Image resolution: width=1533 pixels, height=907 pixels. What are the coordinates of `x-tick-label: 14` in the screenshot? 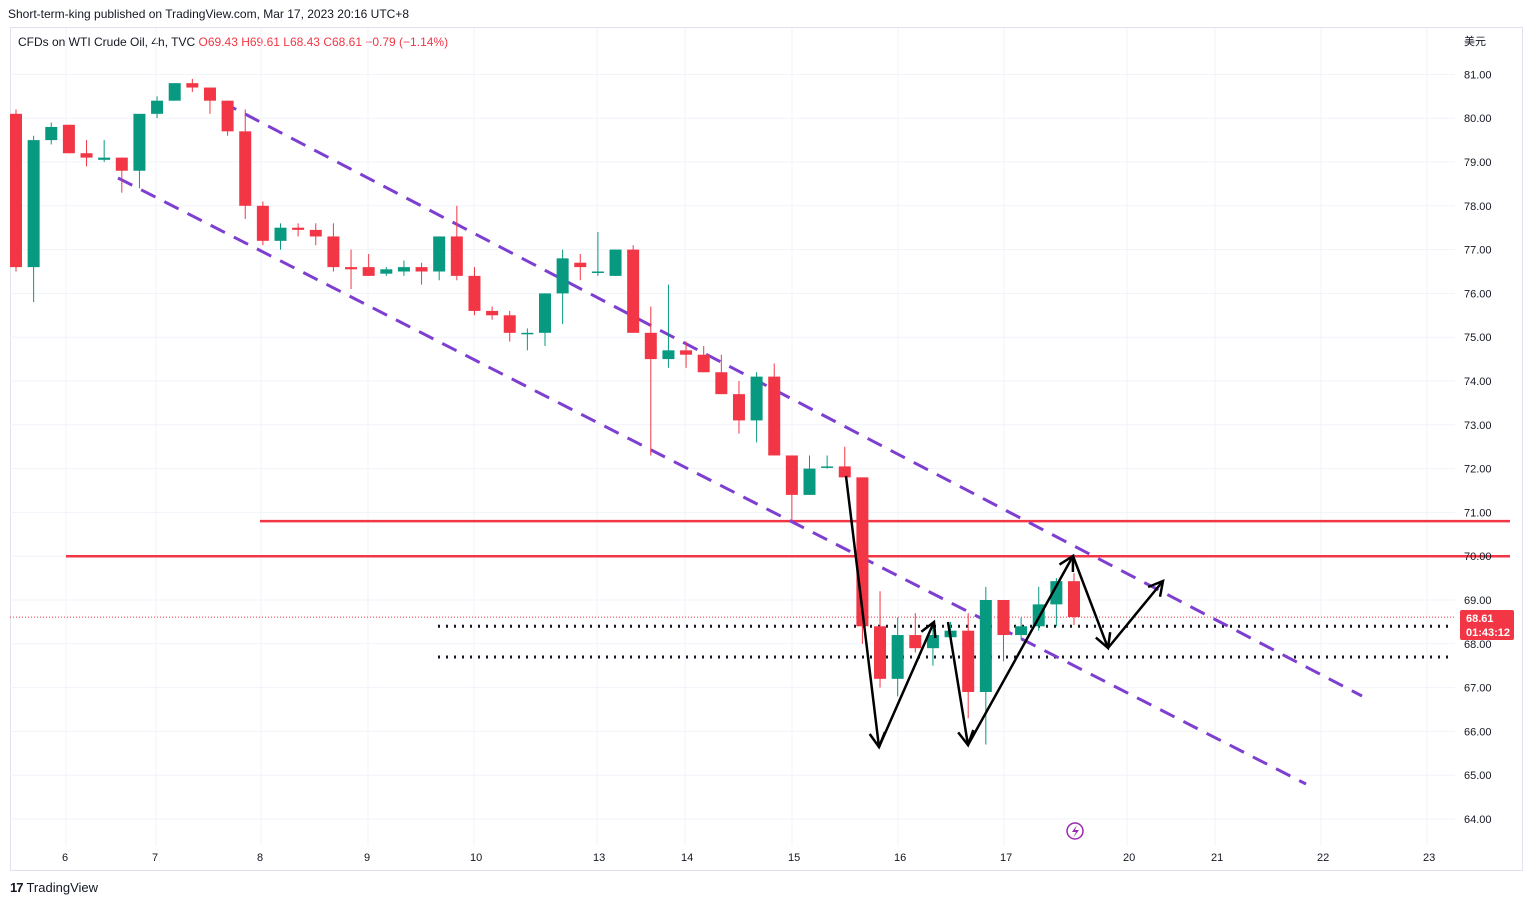 It's located at (687, 858).